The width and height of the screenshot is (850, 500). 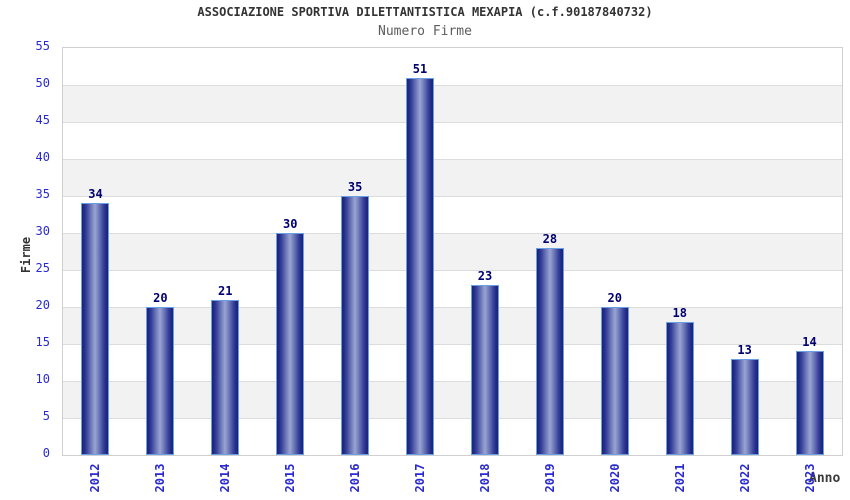 I want to click on x-tick-label: 2017, so click(x=420, y=478).